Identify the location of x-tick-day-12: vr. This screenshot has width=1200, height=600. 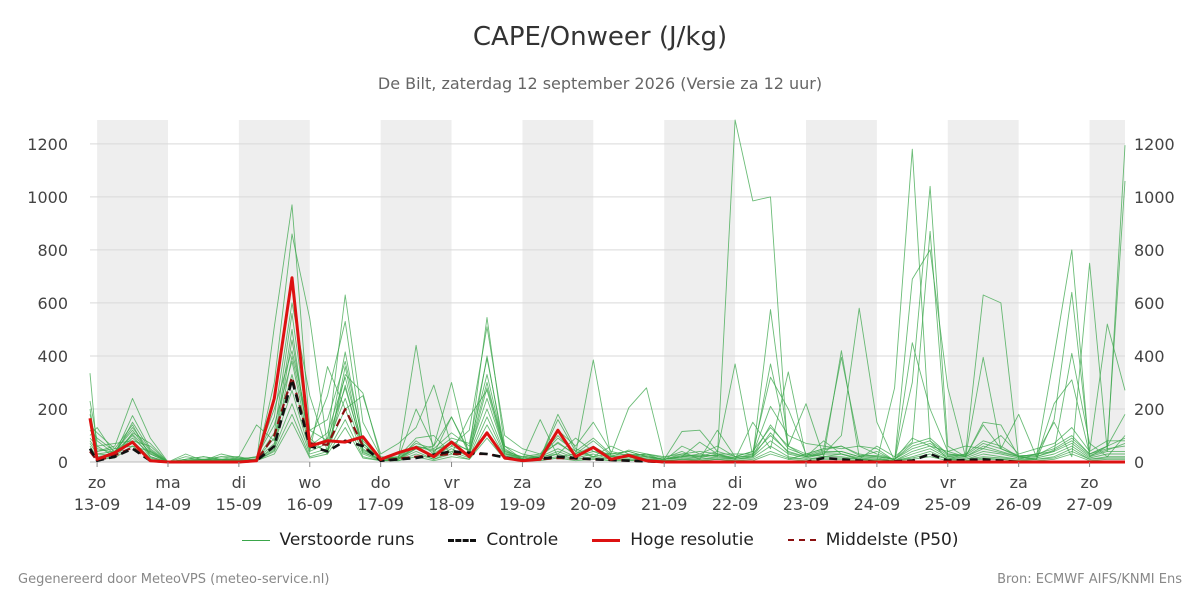
(948, 482).